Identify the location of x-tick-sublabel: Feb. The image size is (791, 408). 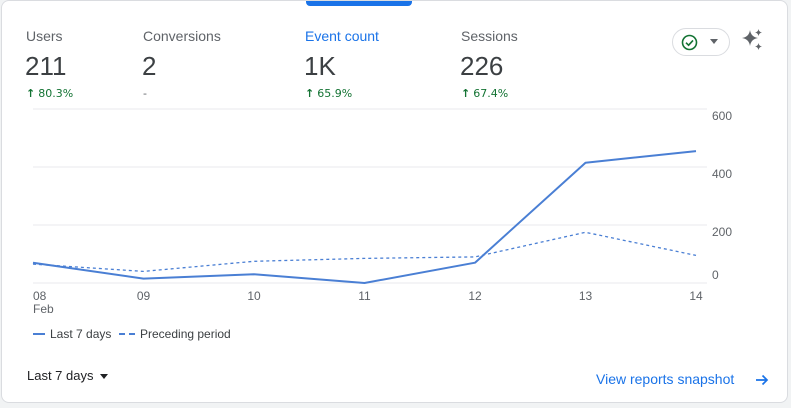
(43, 309).